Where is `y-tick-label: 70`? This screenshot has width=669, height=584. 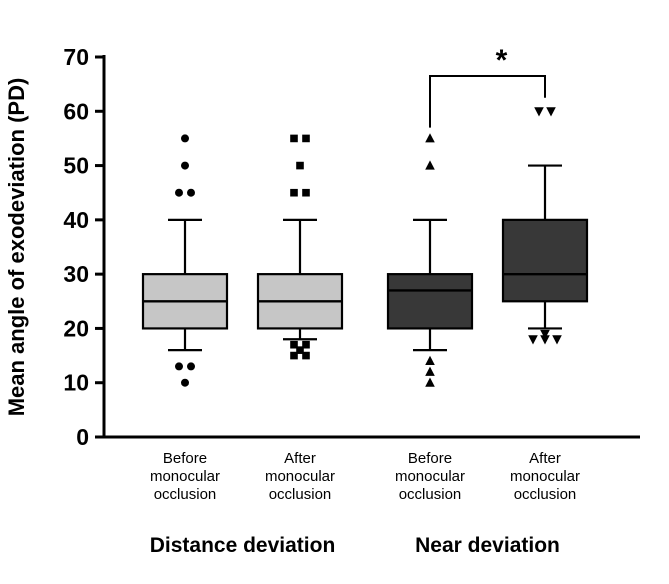 y-tick-label: 70 is located at coordinates (76, 57).